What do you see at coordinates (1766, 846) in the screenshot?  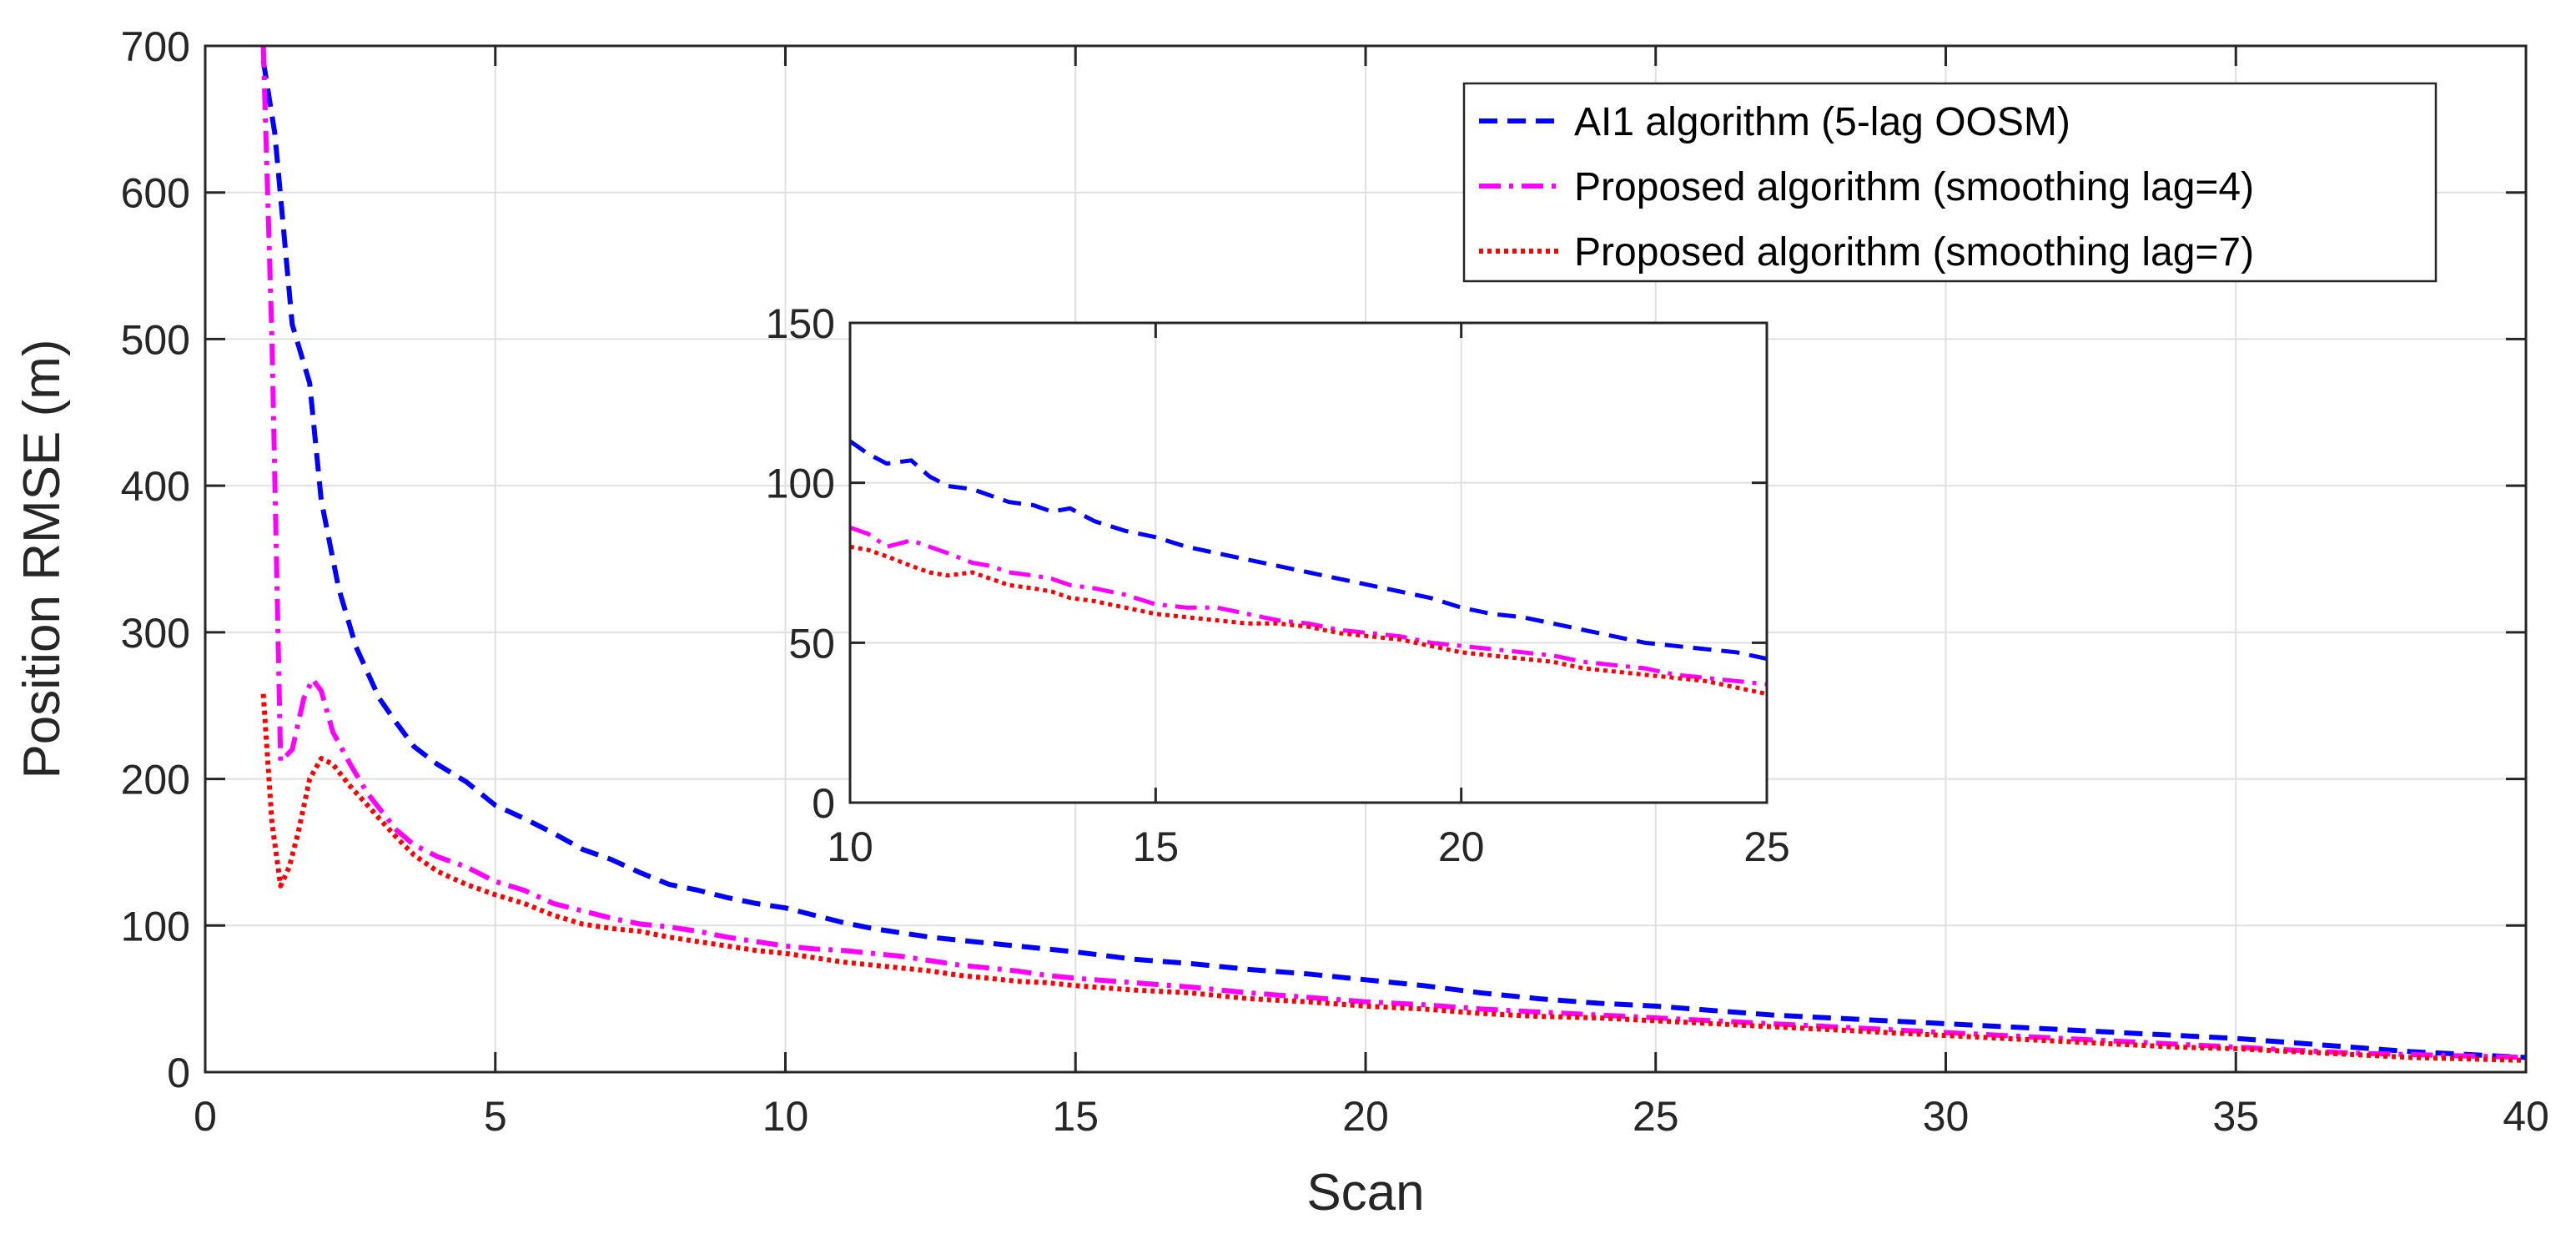 I see `inset-x-tick-label: 25` at bounding box center [1766, 846].